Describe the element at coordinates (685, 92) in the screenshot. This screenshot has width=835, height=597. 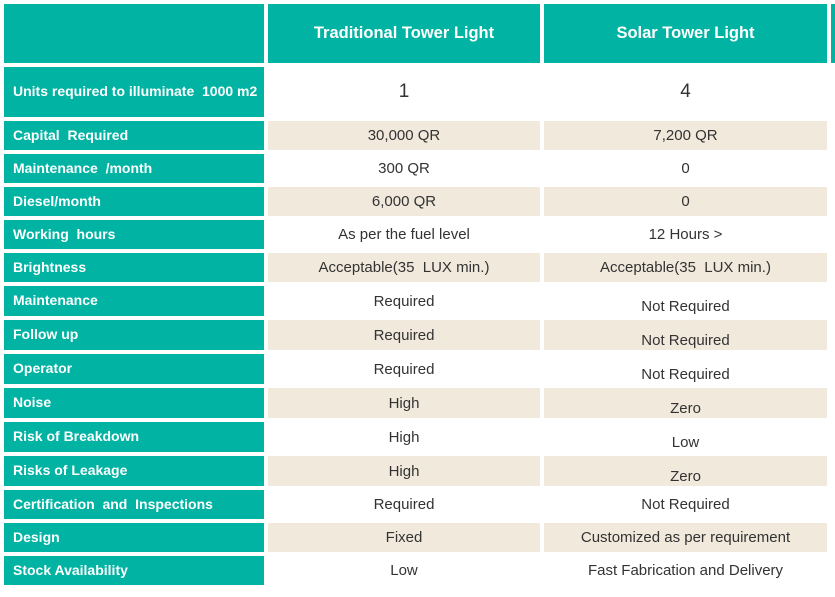
I see `solar-value: 4` at that location.